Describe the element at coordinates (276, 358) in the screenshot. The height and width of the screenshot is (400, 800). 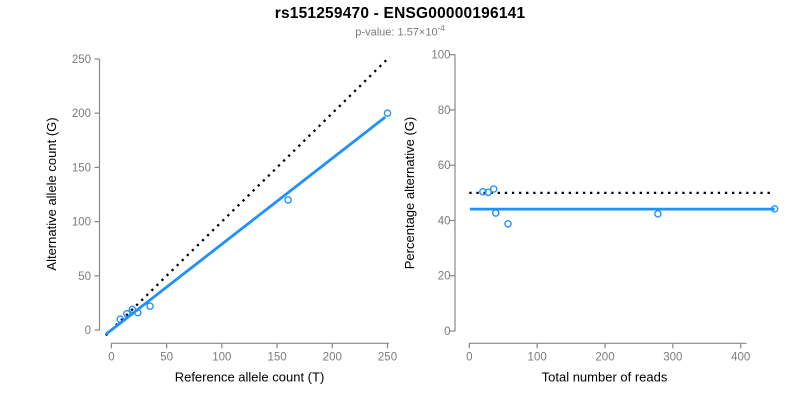
I see `left-x-tick-label: 150` at that location.